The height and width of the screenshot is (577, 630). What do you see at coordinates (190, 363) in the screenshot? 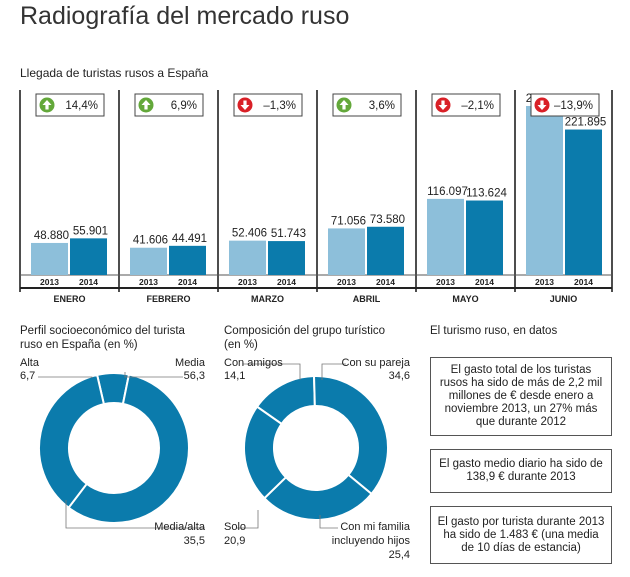
I see `slice-label-media: Media` at bounding box center [190, 363].